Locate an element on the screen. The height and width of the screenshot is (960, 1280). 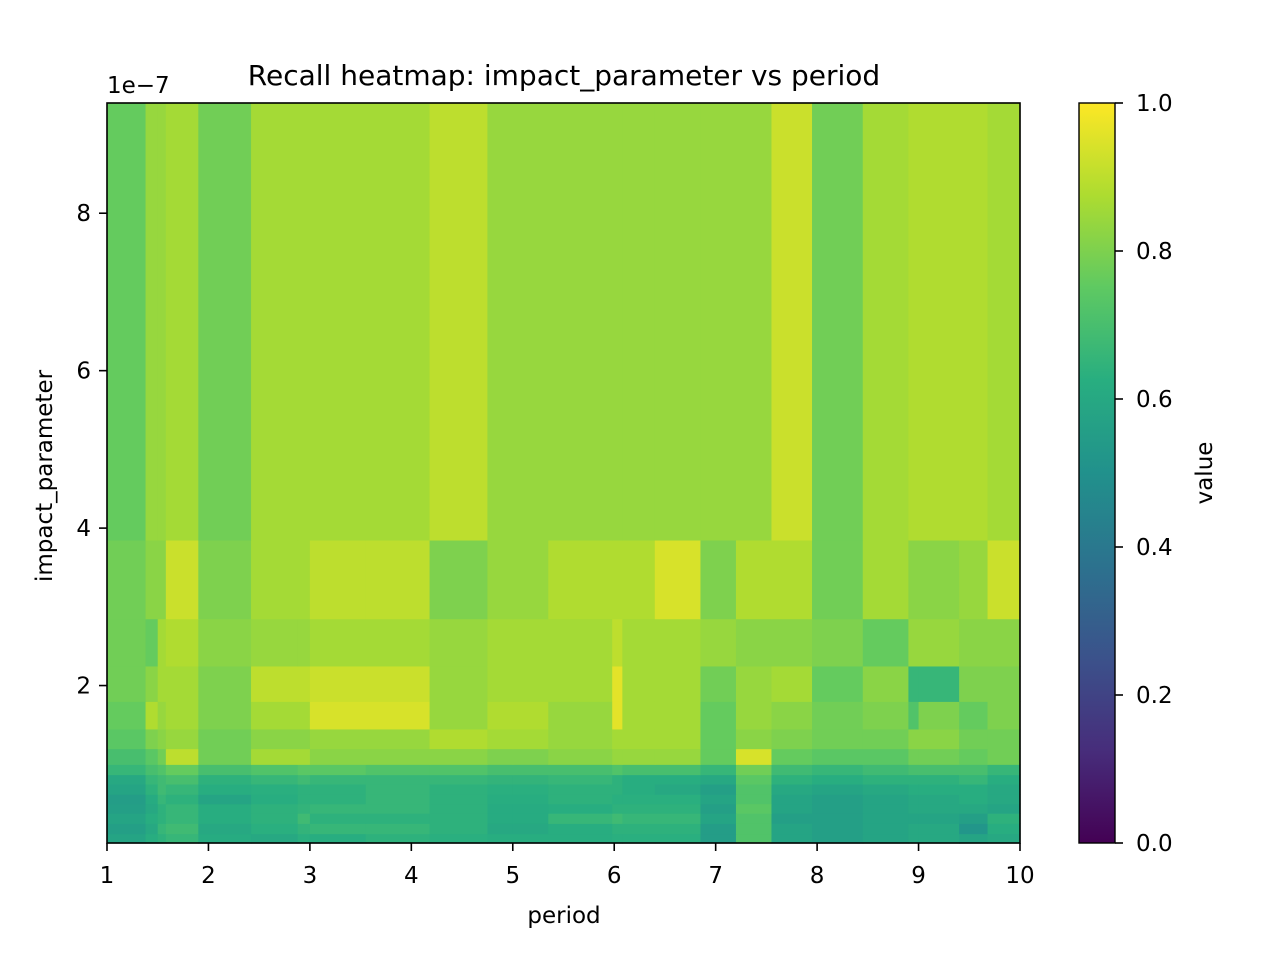
y-tick-label: 4 is located at coordinates (83, 529).